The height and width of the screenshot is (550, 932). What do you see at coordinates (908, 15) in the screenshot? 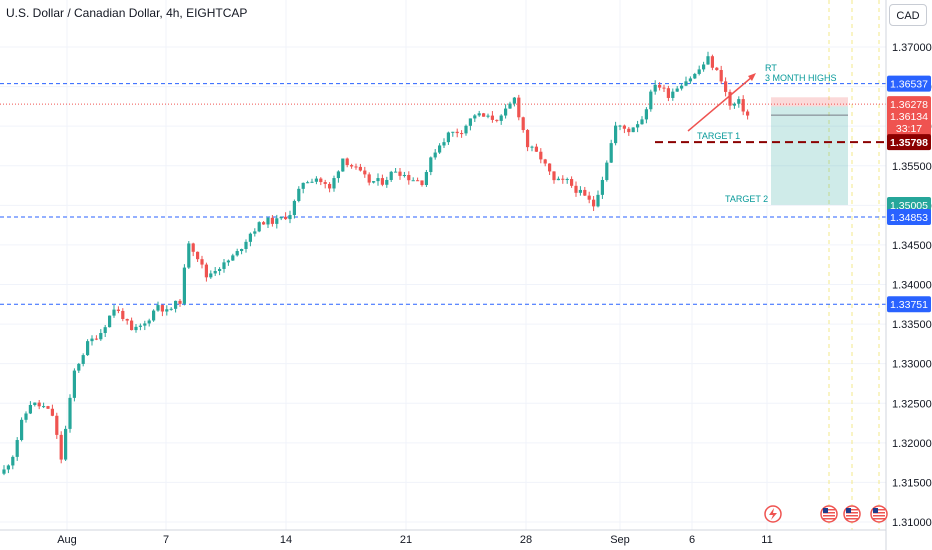
I see `currency-button: CAD` at bounding box center [908, 15].